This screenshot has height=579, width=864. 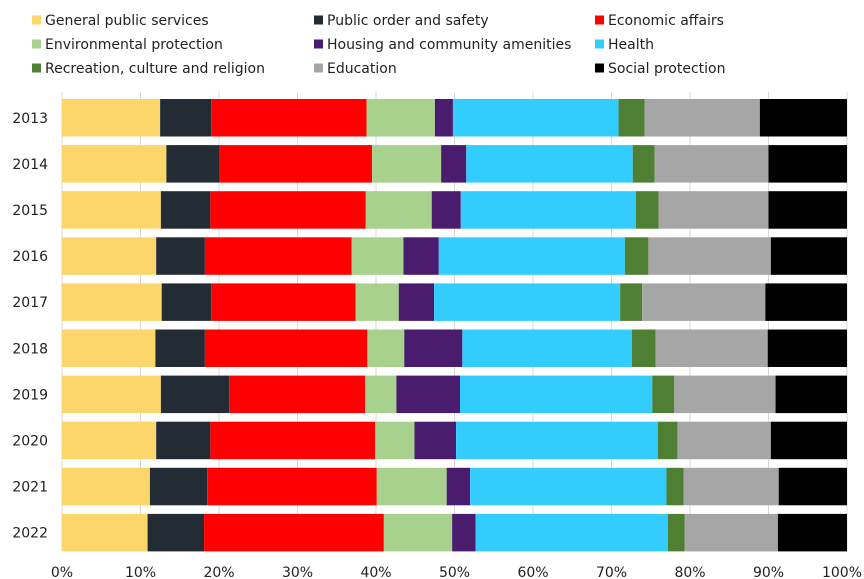 What do you see at coordinates (30, 165) in the screenshot?
I see `category-label: 2014` at bounding box center [30, 165].